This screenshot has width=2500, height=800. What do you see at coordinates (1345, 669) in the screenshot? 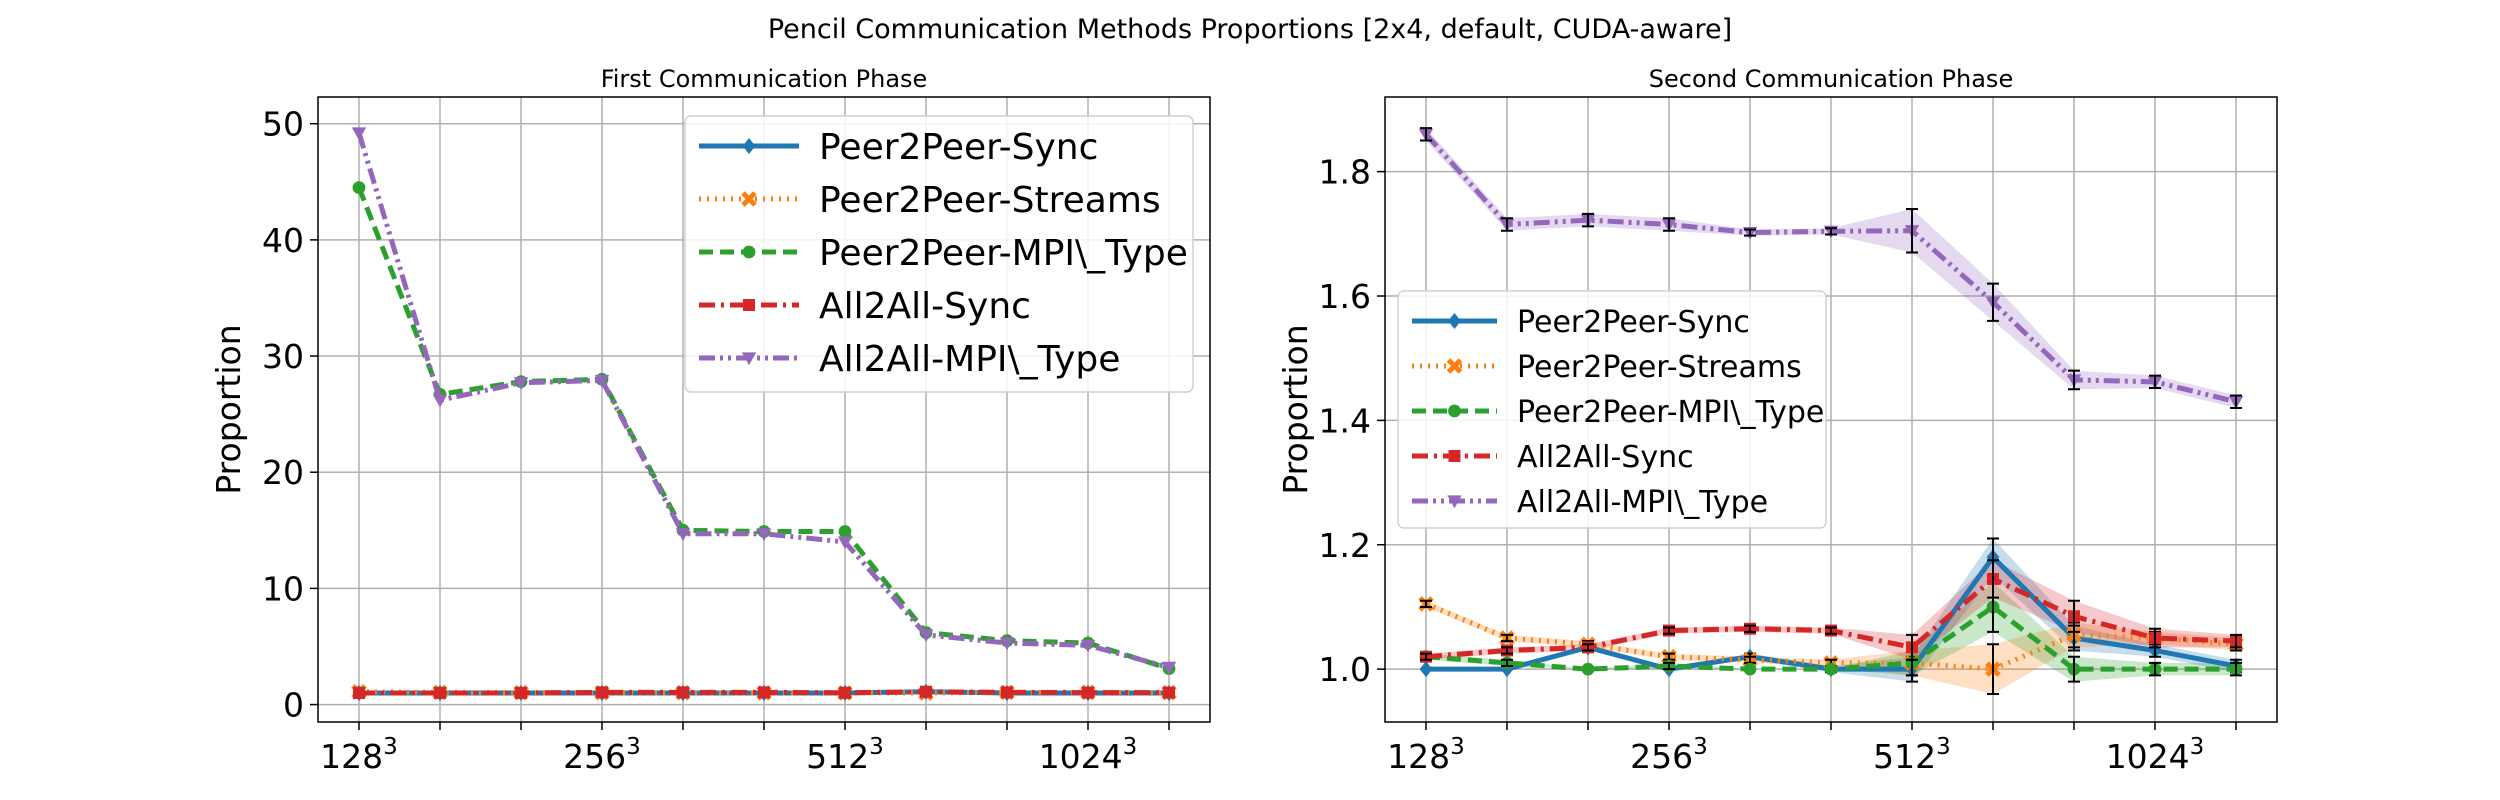
I see `y-tick-label: 1.0` at bounding box center [1345, 669].